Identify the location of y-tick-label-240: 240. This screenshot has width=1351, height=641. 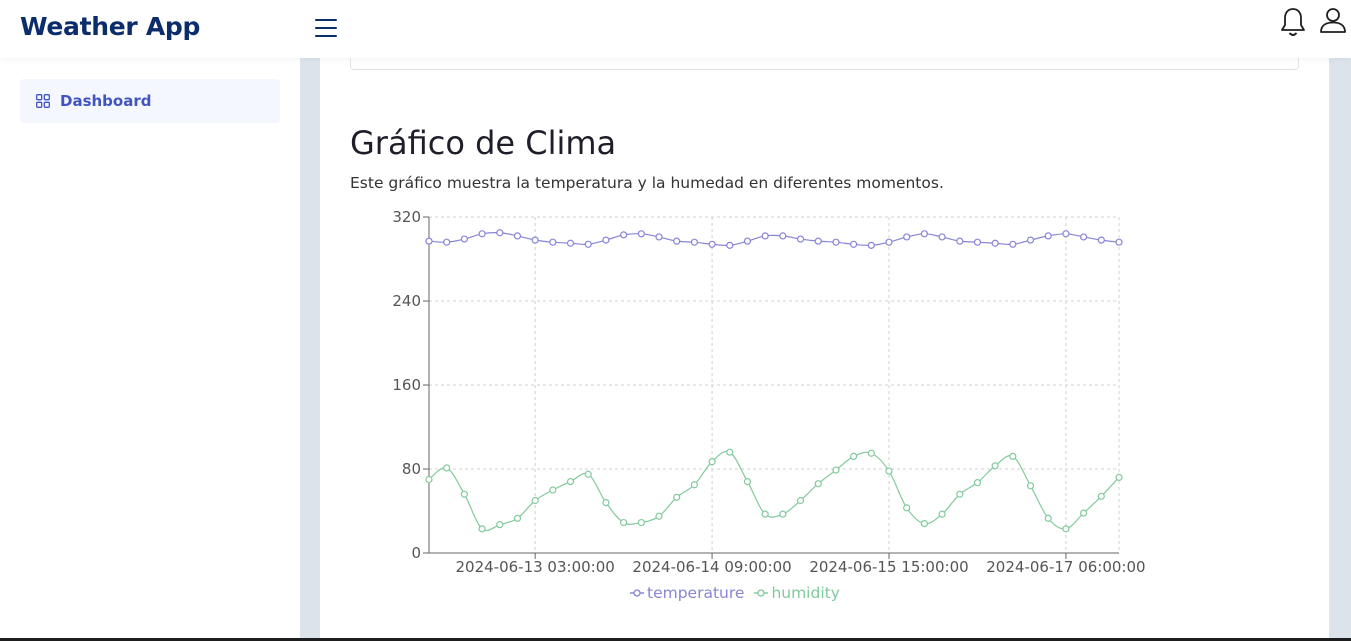
(406, 301).